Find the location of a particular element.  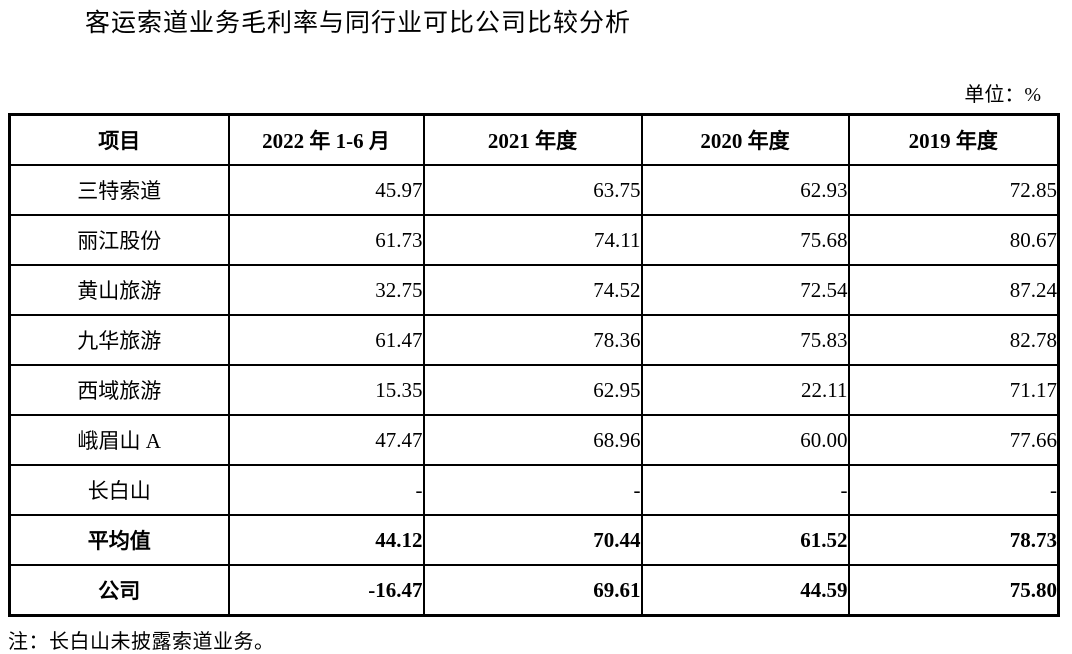

value-cell: 74.11 is located at coordinates (532, 240).